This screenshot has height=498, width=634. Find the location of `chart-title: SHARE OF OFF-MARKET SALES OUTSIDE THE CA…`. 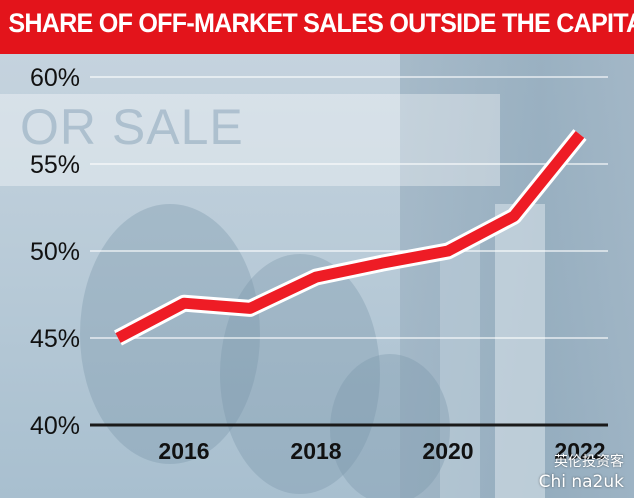

chart-title: SHARE OF OFF-MARKET SALES OUTSIDE THE CA… is located at coordinates (321, 23).